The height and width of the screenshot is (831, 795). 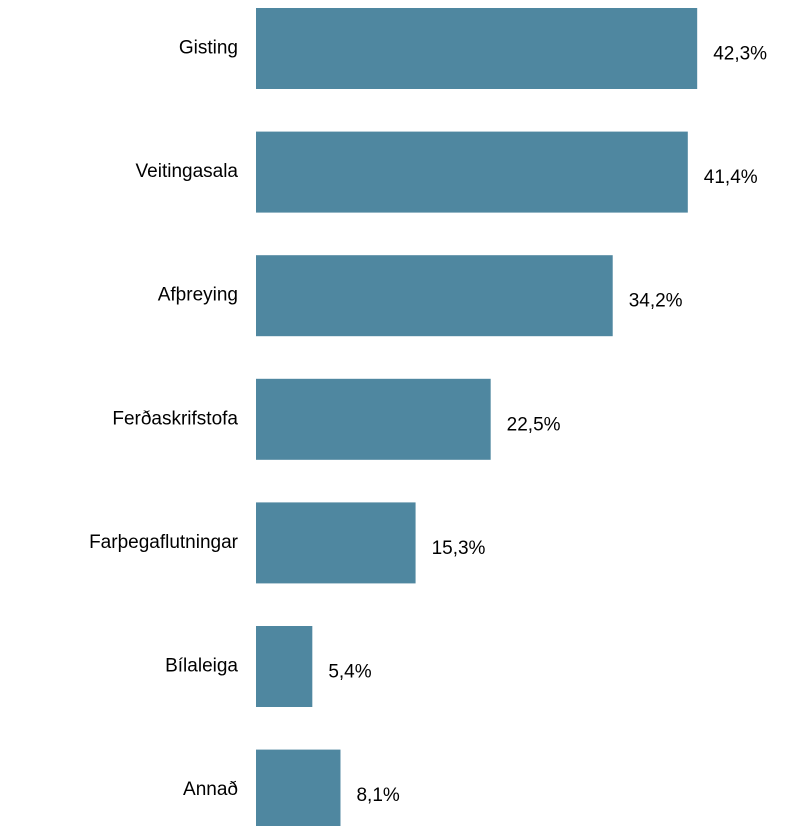 I want to click on value-label: 5,4%, so click(x=349, y=672).